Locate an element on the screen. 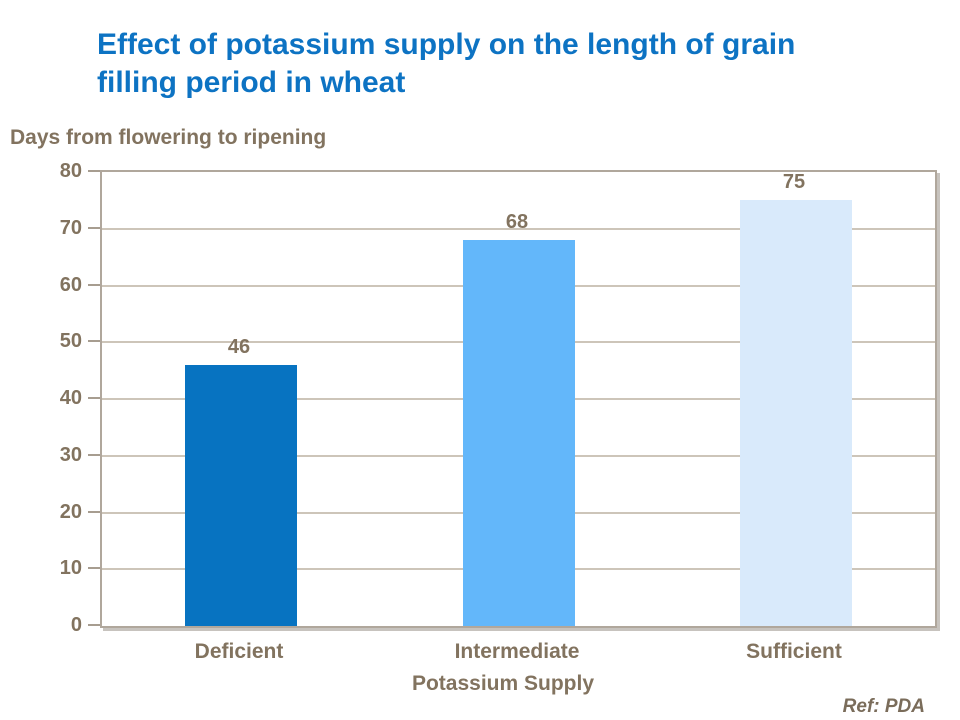 Image resolution: width=960 pixels, height=720 pixels. y-tick-label-30: 30 is located at coordinates (70, 455).